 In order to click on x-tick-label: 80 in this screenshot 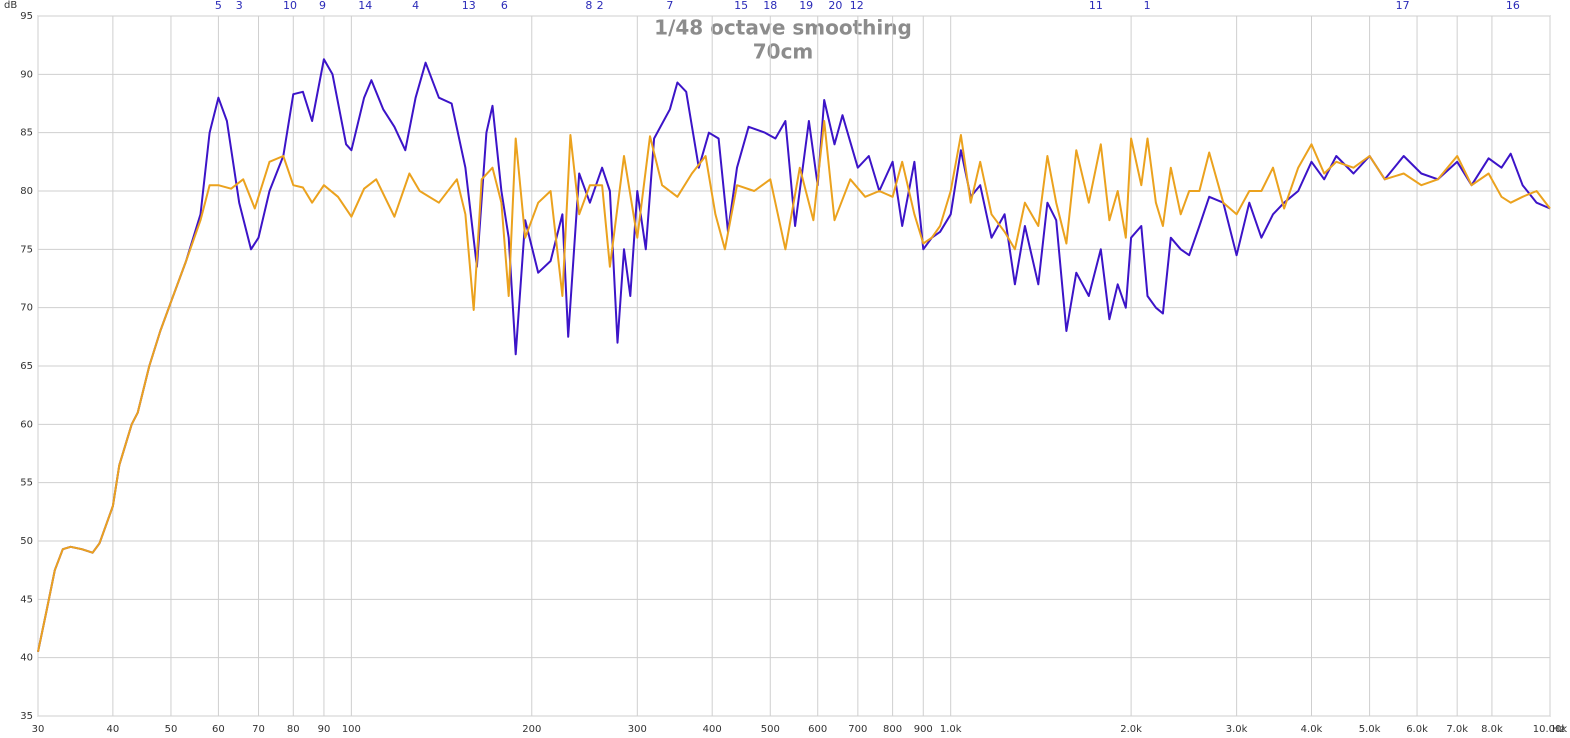, I will do `click(293, 729)`.